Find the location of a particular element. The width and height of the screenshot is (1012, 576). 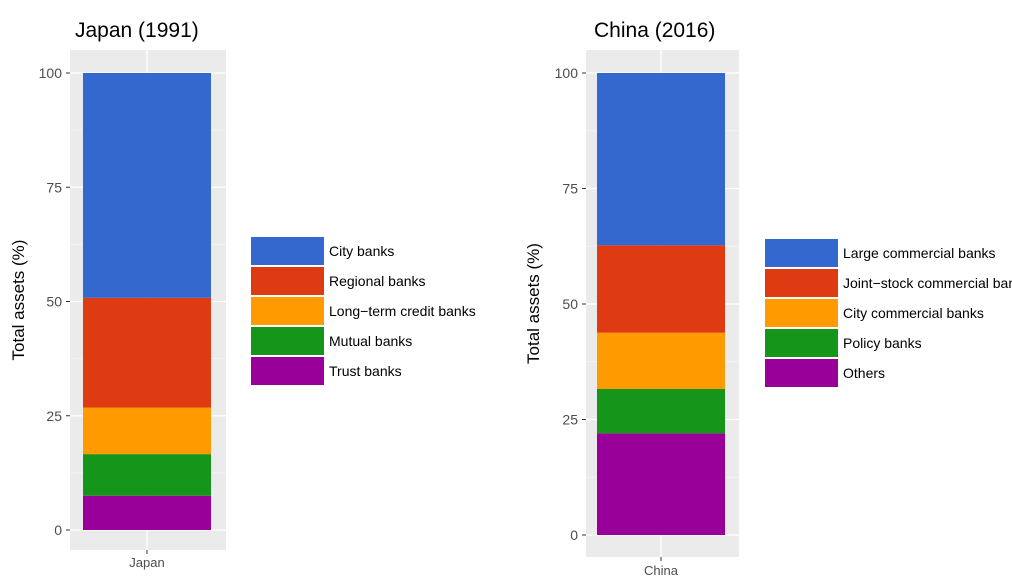

chart-title: China (2016) is located at coordinates (654, 30).